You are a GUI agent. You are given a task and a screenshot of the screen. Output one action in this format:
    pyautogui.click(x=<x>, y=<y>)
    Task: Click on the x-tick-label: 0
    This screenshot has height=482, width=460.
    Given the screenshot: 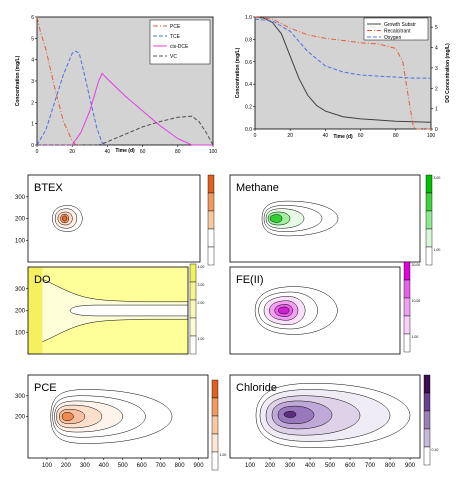 What is the action you would take?
    pyautogui.click(x=37, y=152)
    